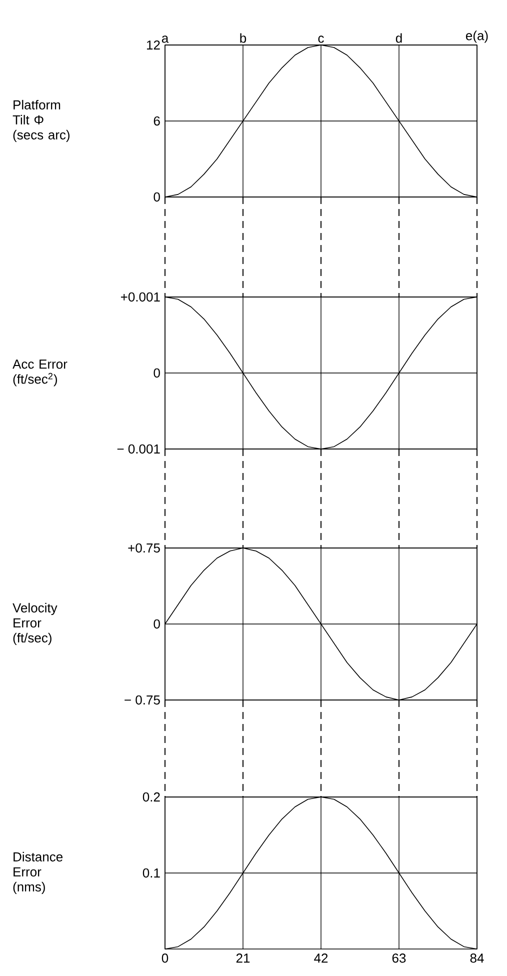 The image size is (507, 976). I want to click on x-tick-label: 84, so click(477, 958).